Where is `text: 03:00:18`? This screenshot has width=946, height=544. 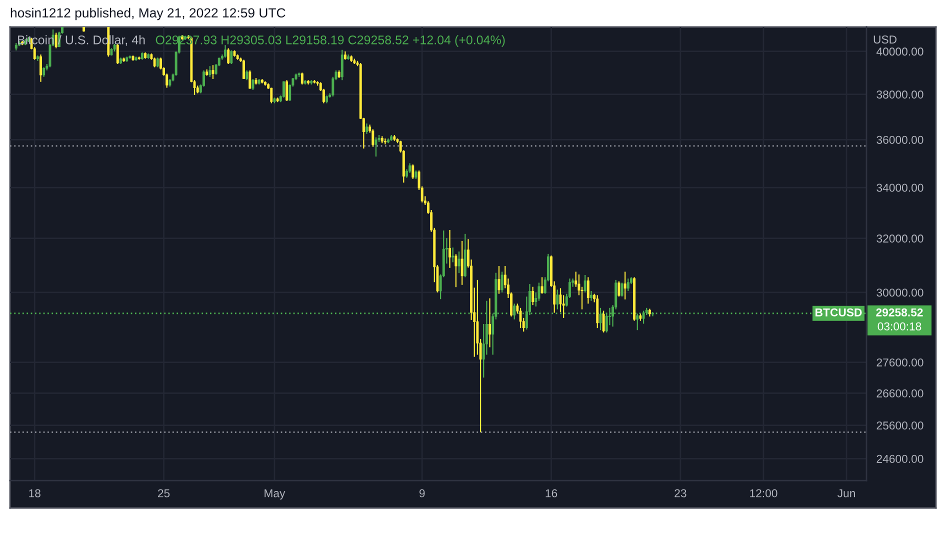 text: 03:00:18 is located at coordinates (900, 326).